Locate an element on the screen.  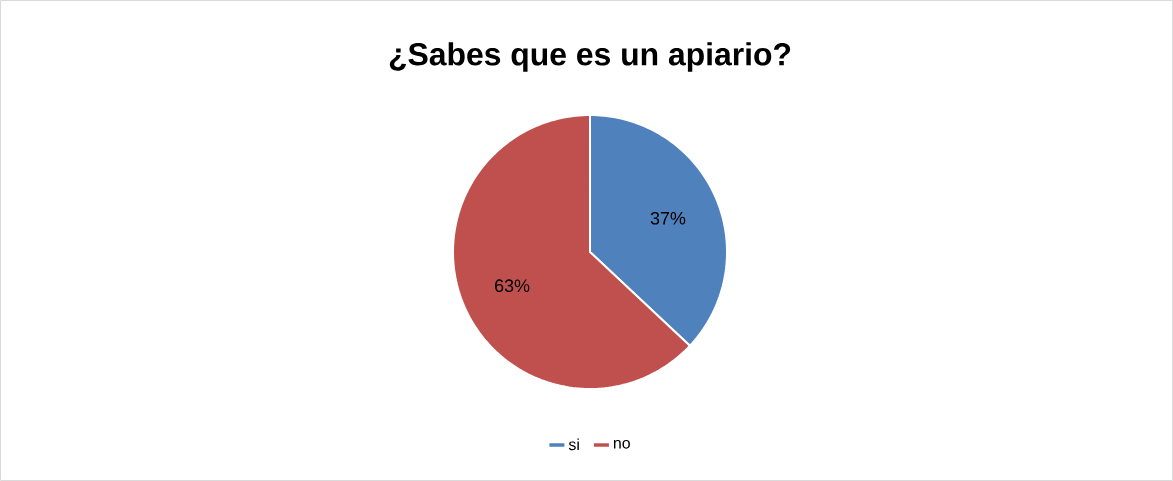
data-label: 37% is located at coordinates (668, 218).